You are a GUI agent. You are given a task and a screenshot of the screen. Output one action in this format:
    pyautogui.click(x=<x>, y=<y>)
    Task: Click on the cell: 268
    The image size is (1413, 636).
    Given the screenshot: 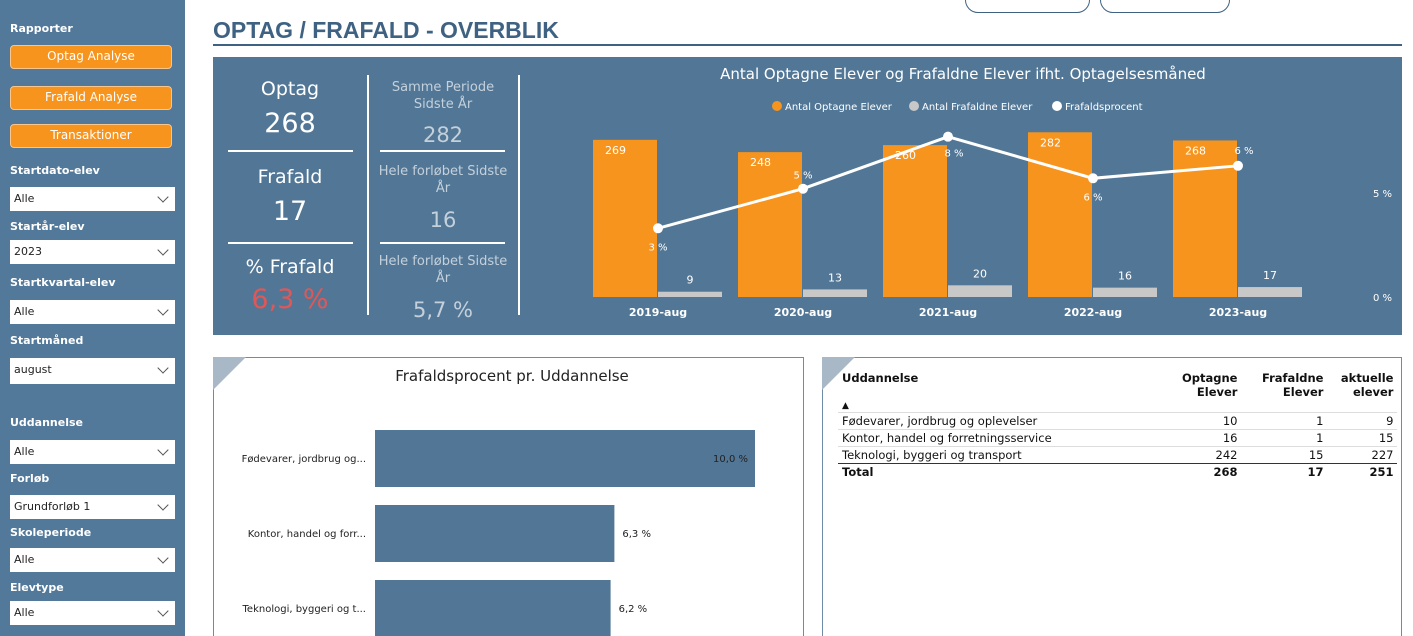 What is the action you would take?
    pyautogui.click(x=1210, y=471)
    